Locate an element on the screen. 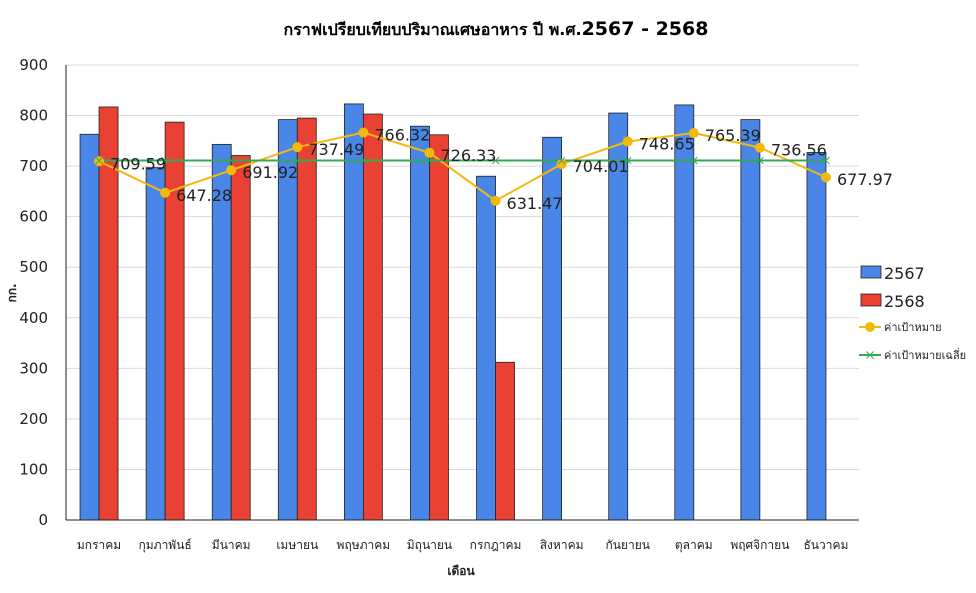 The image size is (976, 593). marker-ค่าเป้าหมาย-3 is located at coordinates (231, 170).